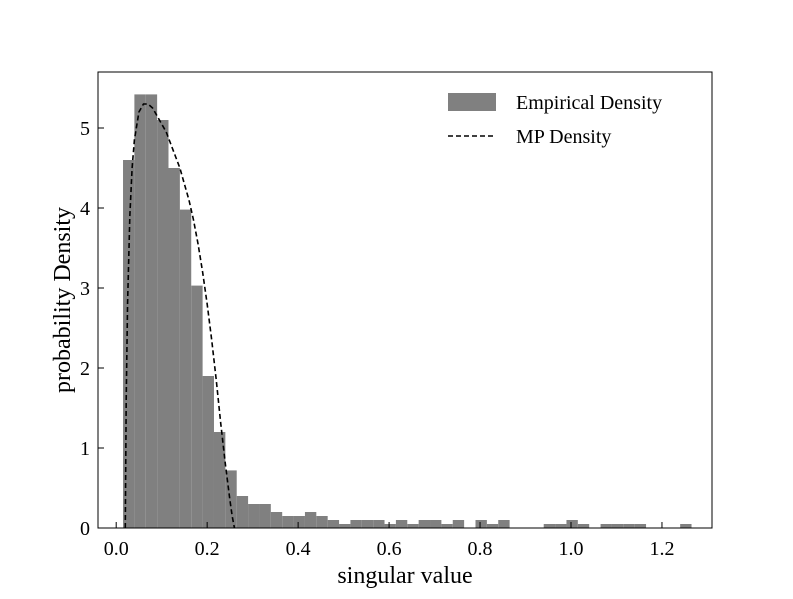  Describe the element at coordinates (92, 329) in the screenshot. I see `y-axis-ticks: 0 1 2 3 4 5` at that location.